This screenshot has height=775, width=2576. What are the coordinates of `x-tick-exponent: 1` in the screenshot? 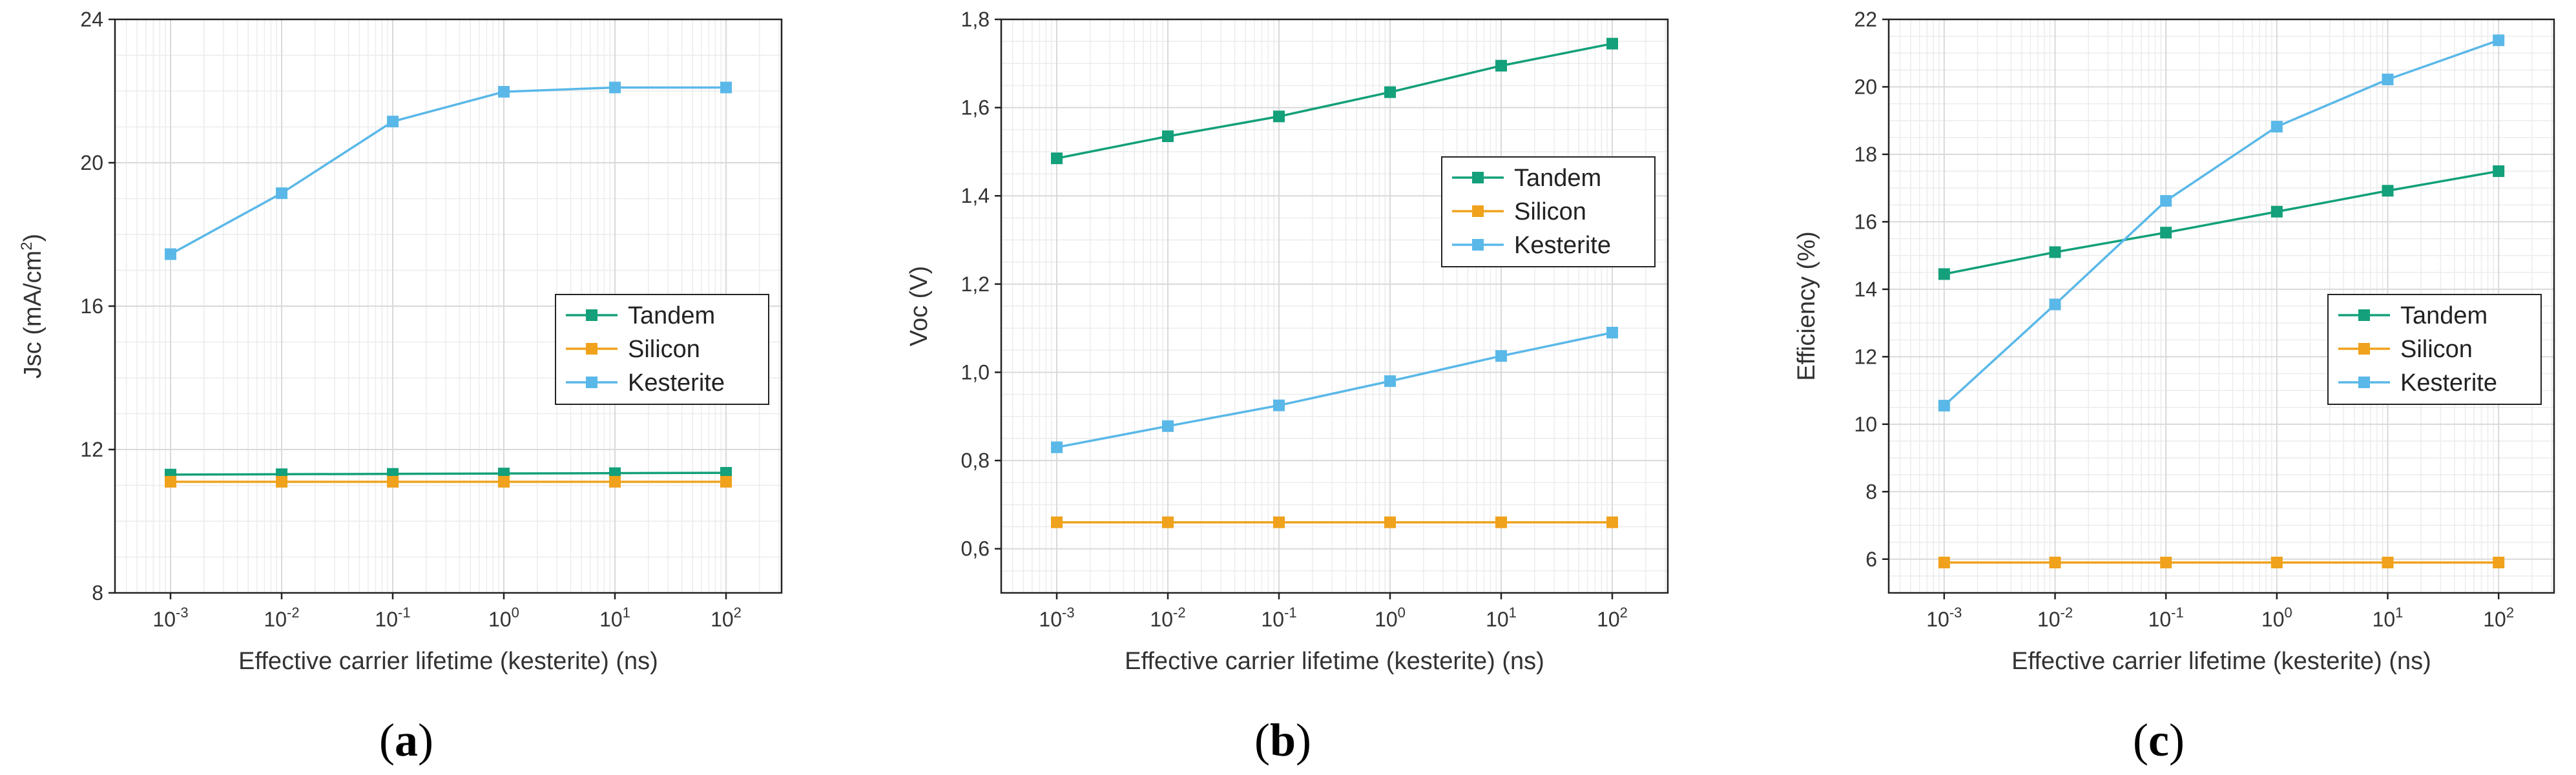 It's located at (2399, 612).